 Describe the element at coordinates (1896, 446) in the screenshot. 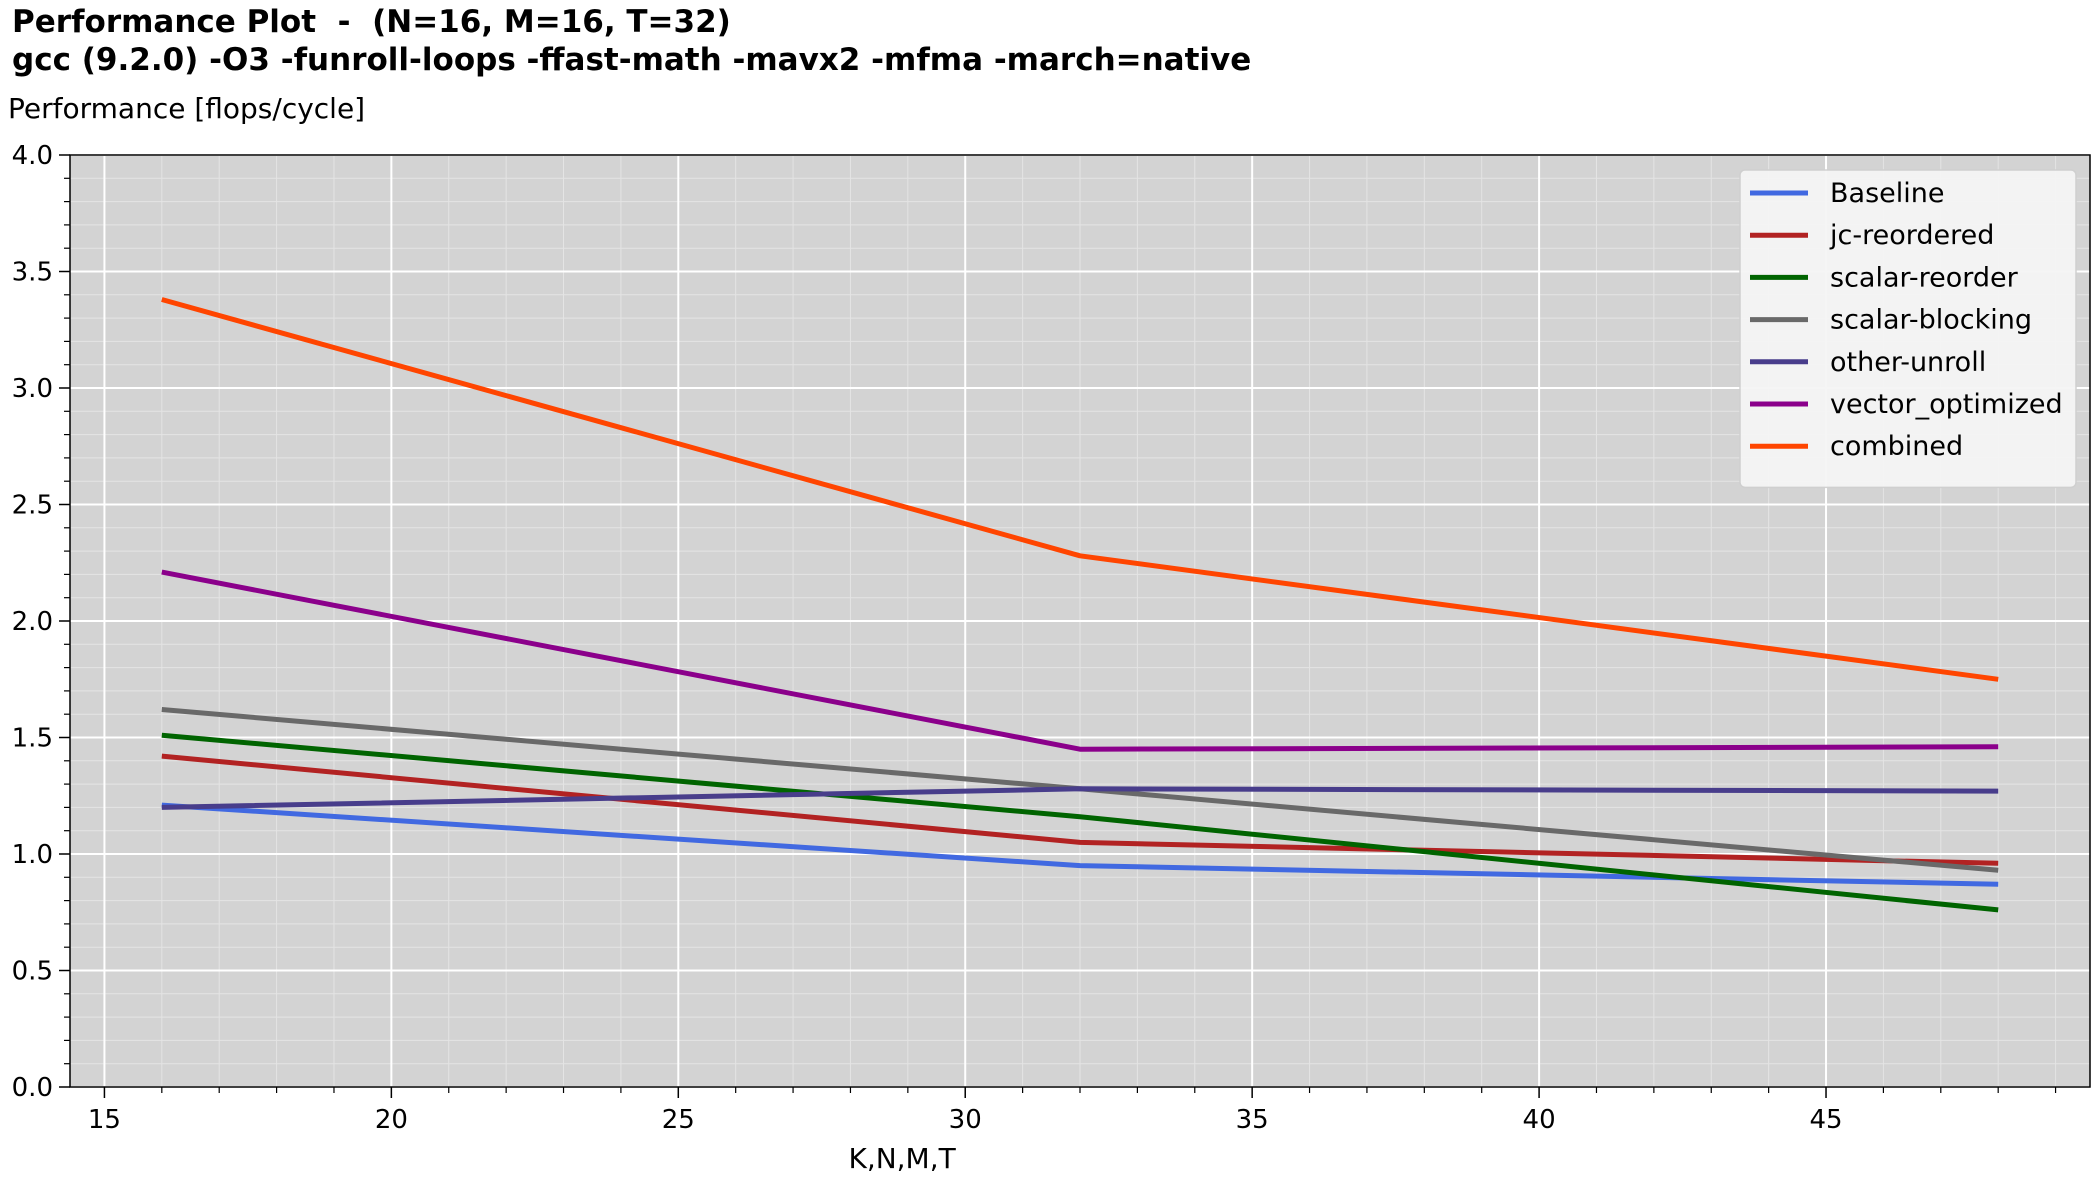

I see `legend-label: combined` at that location.